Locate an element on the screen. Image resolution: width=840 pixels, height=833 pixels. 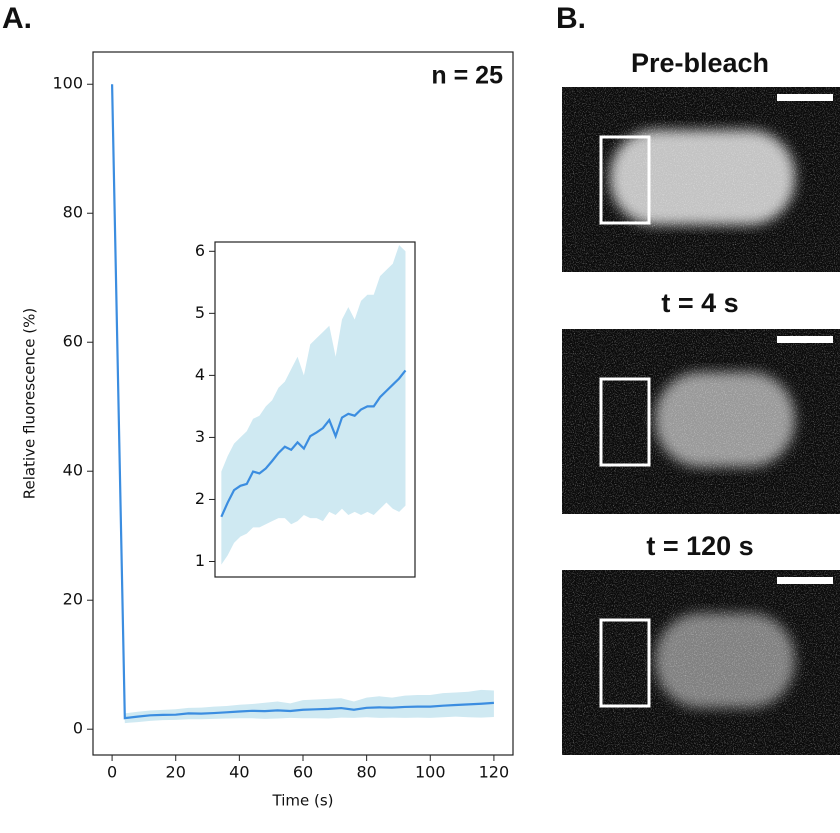
y-tick-label: 4 is located at coordinates (200, 374).